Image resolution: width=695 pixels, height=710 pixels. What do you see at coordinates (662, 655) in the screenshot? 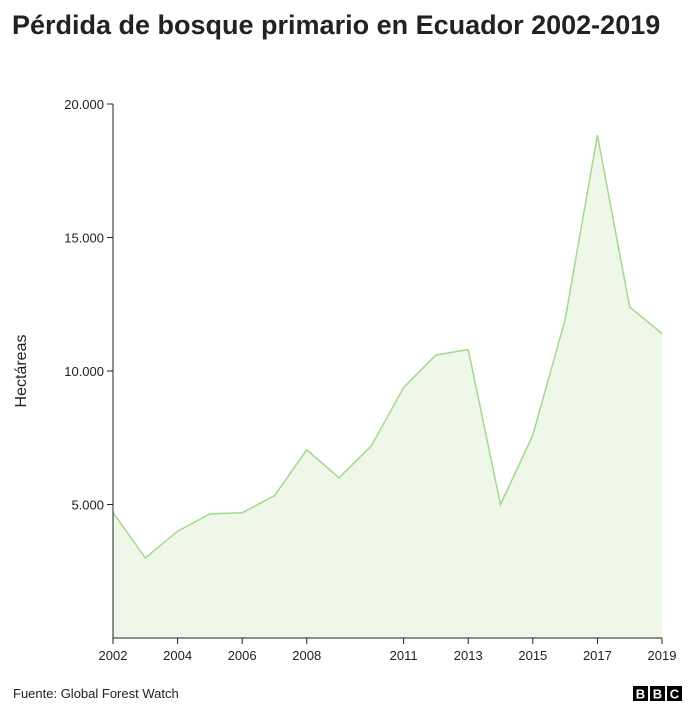
I see `x-tick-label: 2019` at bounding box center [662, 655].